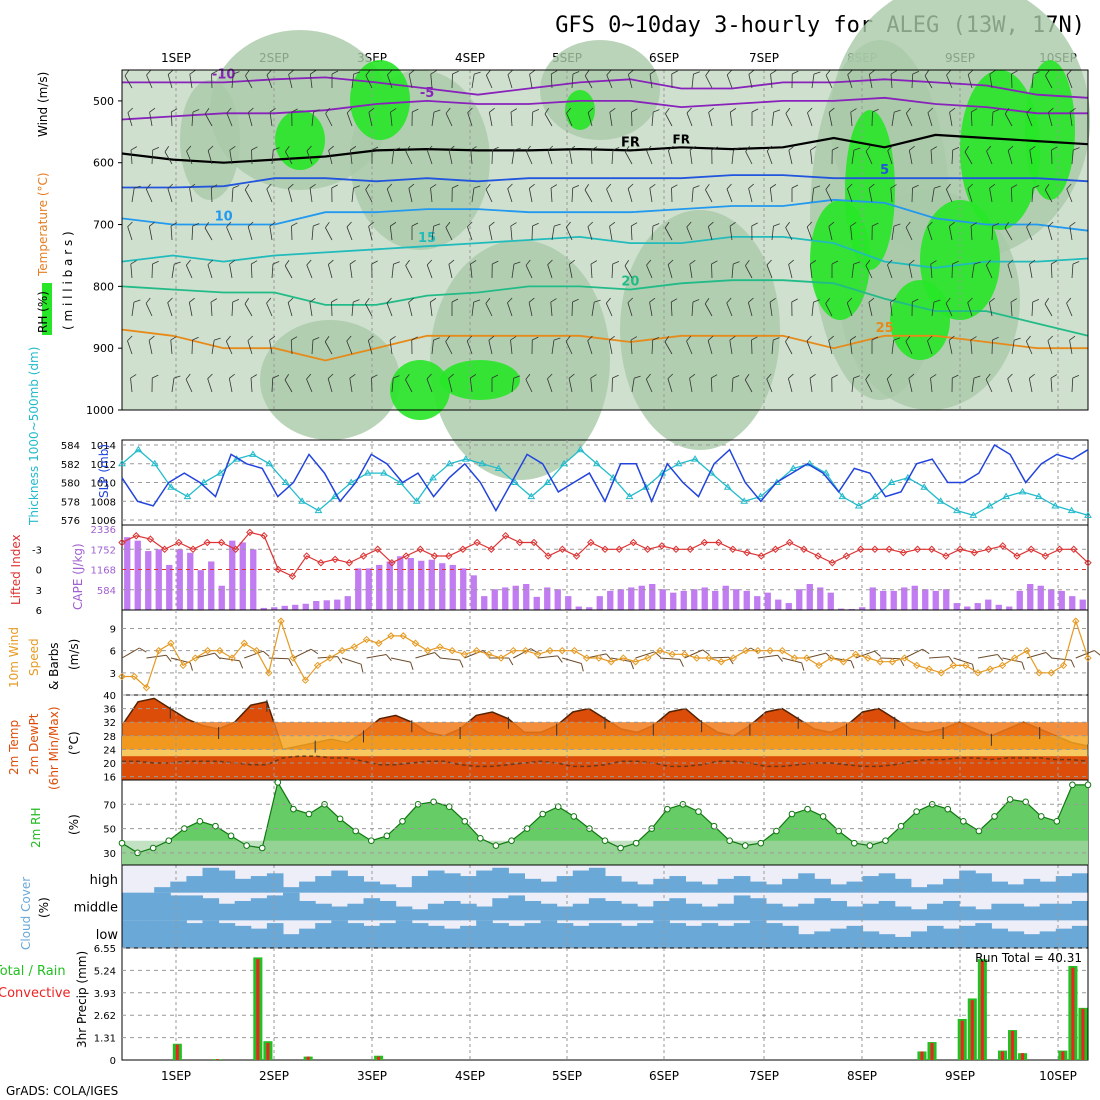 The width and height of the screenshot is (1100, 1100). What do you see at coordinates (706, 652) in the screenshot?
I see `barb-flag` at bounding box center [706, 652].